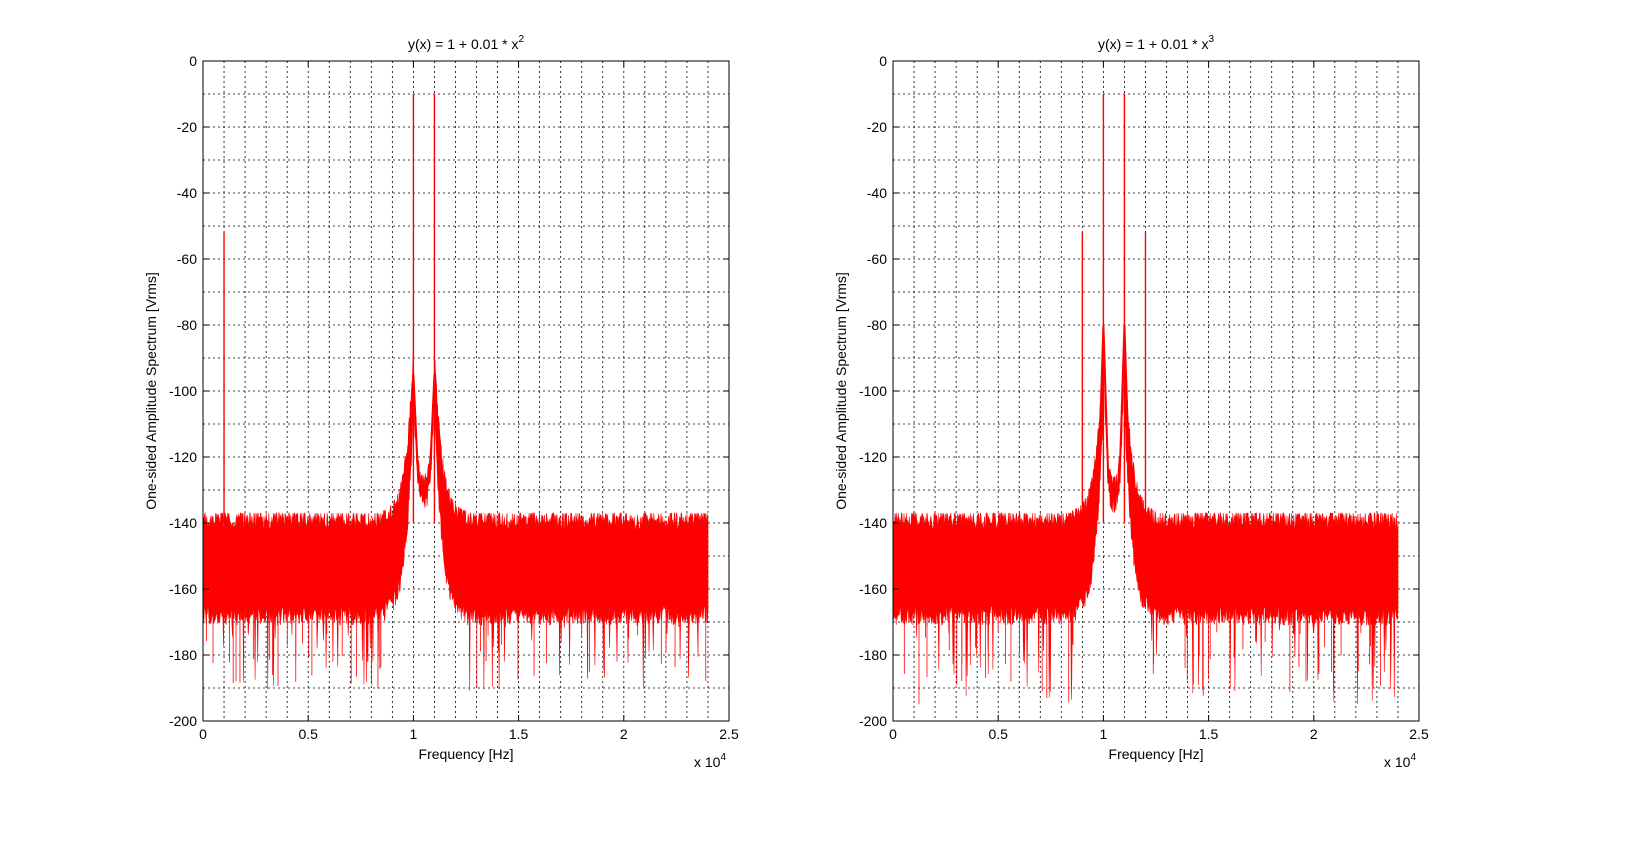  I want to click on chart-title-left: y(x) = 1 + 0.01 * x2, so click(466, 43).